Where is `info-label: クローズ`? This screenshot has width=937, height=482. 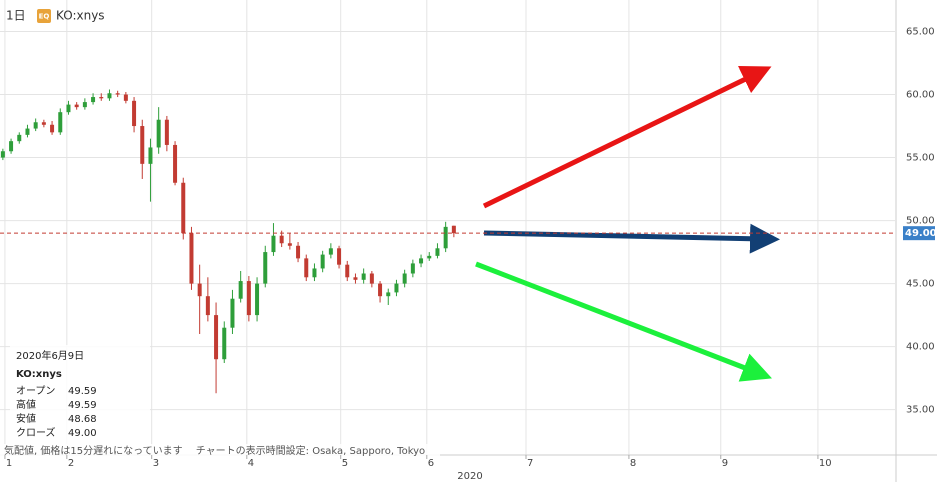 info-label: クローズ is located at coordinates (36, 432).